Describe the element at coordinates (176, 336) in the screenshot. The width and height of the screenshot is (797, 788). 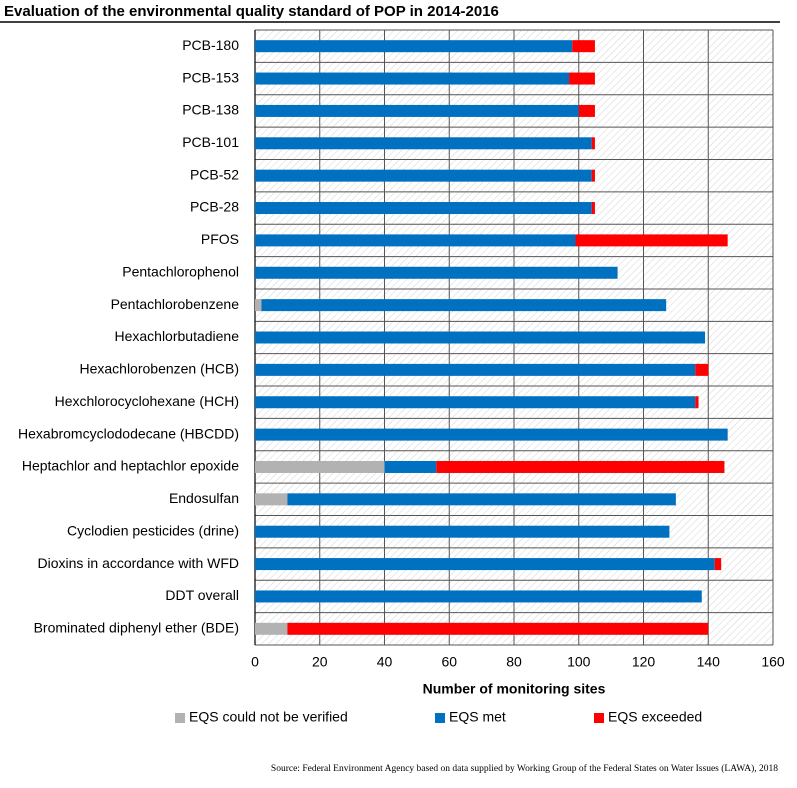
I see `y-tick-label: Hexachlorbutadiene` at that location.